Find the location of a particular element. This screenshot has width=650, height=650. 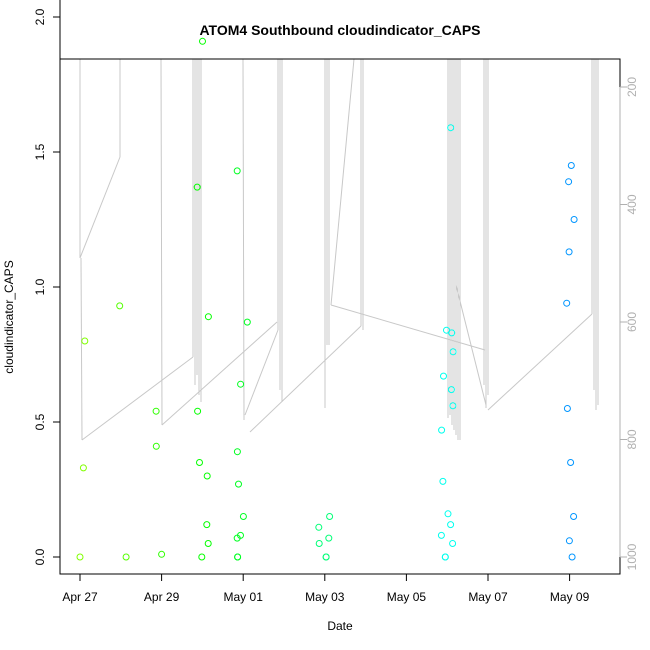

x-tick-label: May 03 is located at coordinates (325, 597).